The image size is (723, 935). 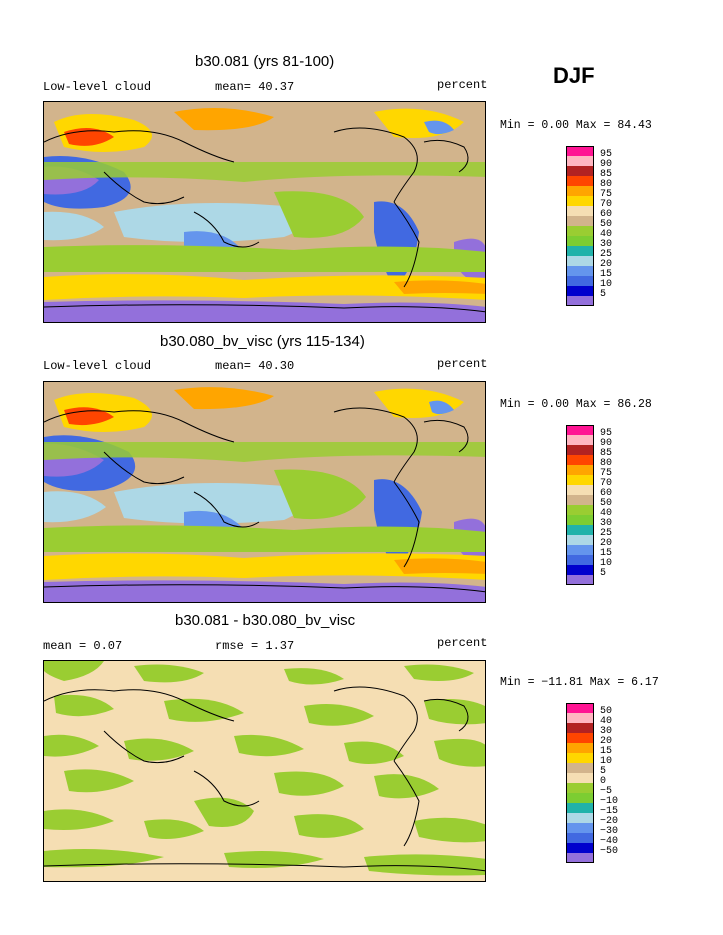 What do you see at coordinates (579, 682) in the screenshot?
I see `panel-3-min-max: Min = −11.81 Max = 6.17` at bounding box center [579, 682].